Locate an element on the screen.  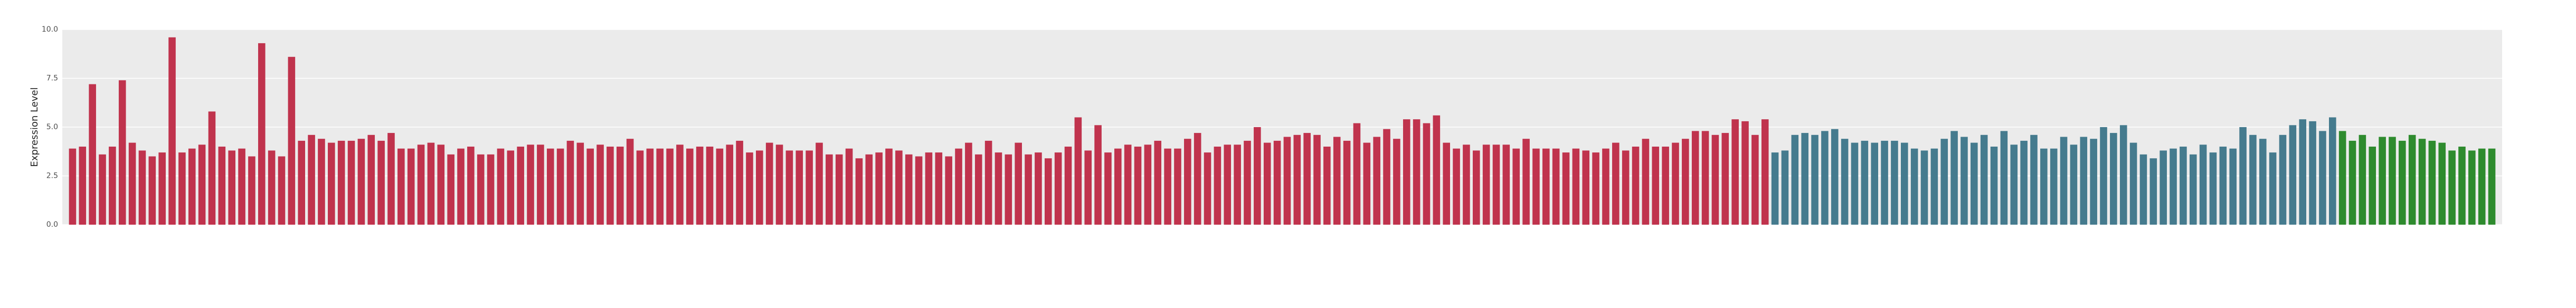
y-tick-label: 10.0 is located at coordinates (50, 29).